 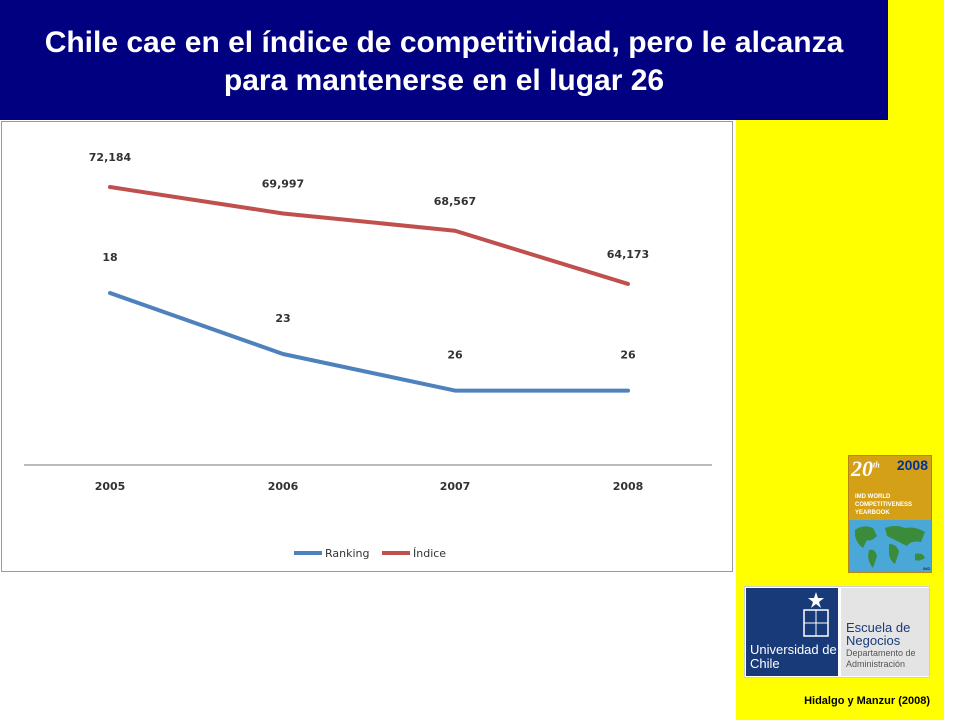 What do you see at coordinates (926, 568) in the screenshot?
I see `imd-corner-mark: IMD` at bounding box center [926, 568].